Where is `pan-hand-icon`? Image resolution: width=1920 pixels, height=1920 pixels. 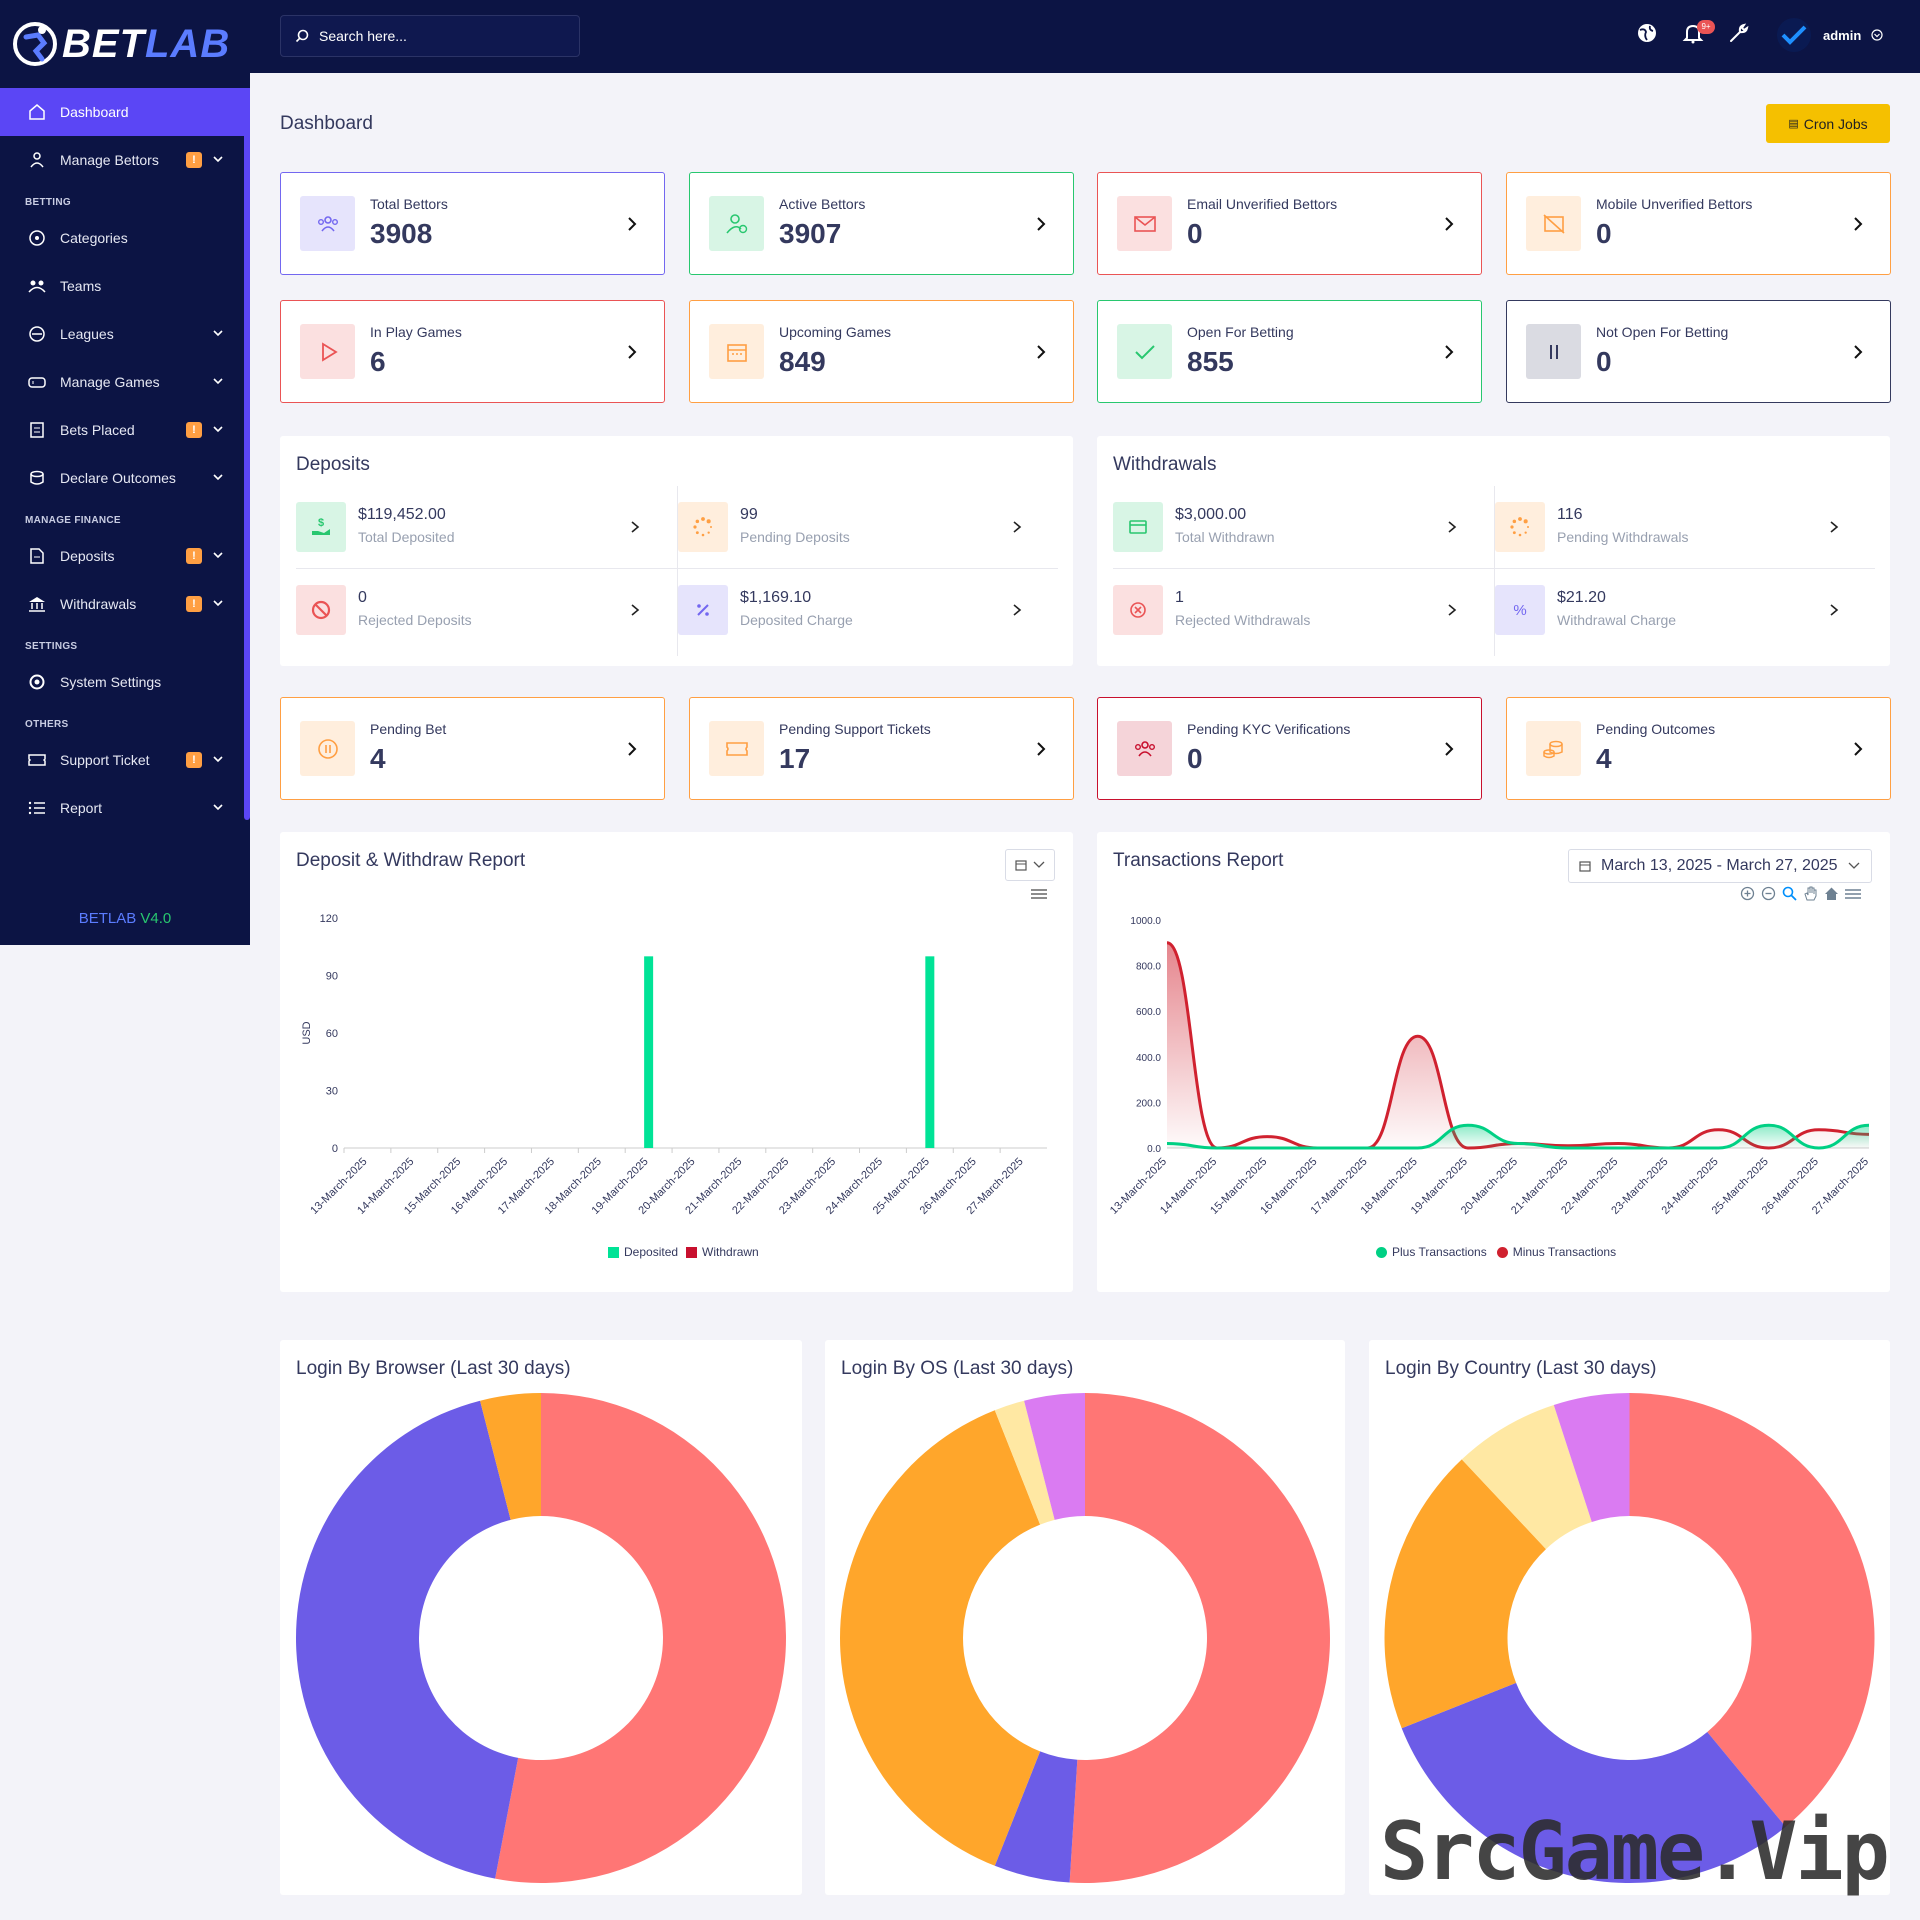
pan-hand-icon is located at coordinates (1810, 893).